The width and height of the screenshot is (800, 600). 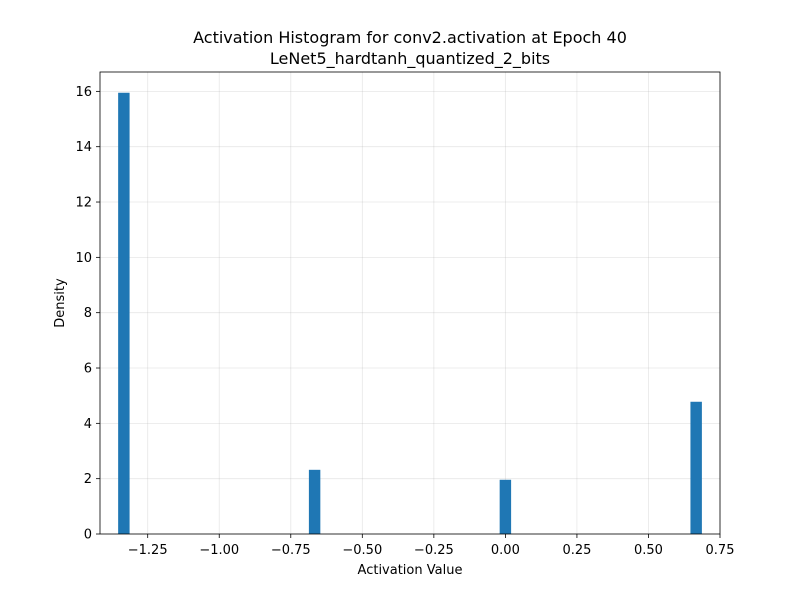 What do you see at coordinates (60, 303) in the screenshot?
I see `y-axis-label: Density` at bounding box center [60, 303].